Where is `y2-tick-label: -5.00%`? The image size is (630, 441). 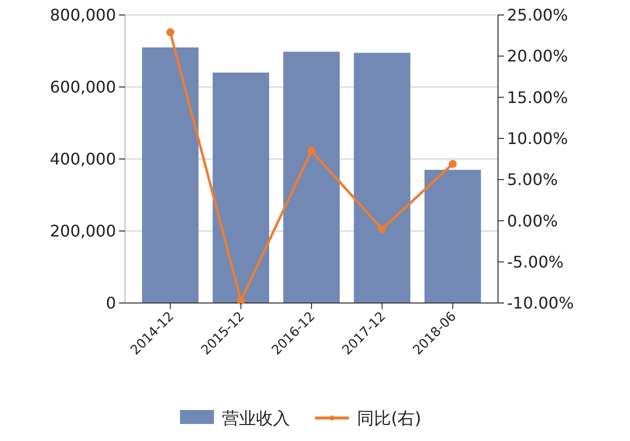 y2-tick-label: -5.00% is located at coordinates (535, 262).